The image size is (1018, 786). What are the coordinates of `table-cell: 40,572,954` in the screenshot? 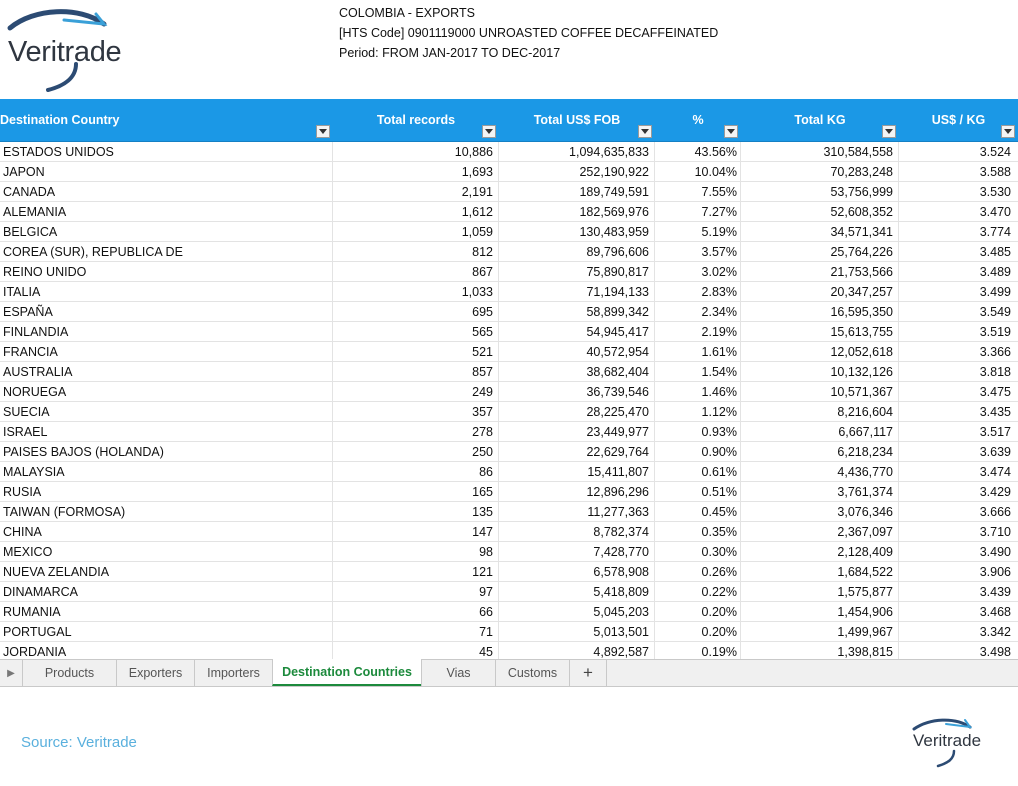 It's located at (577, 351).